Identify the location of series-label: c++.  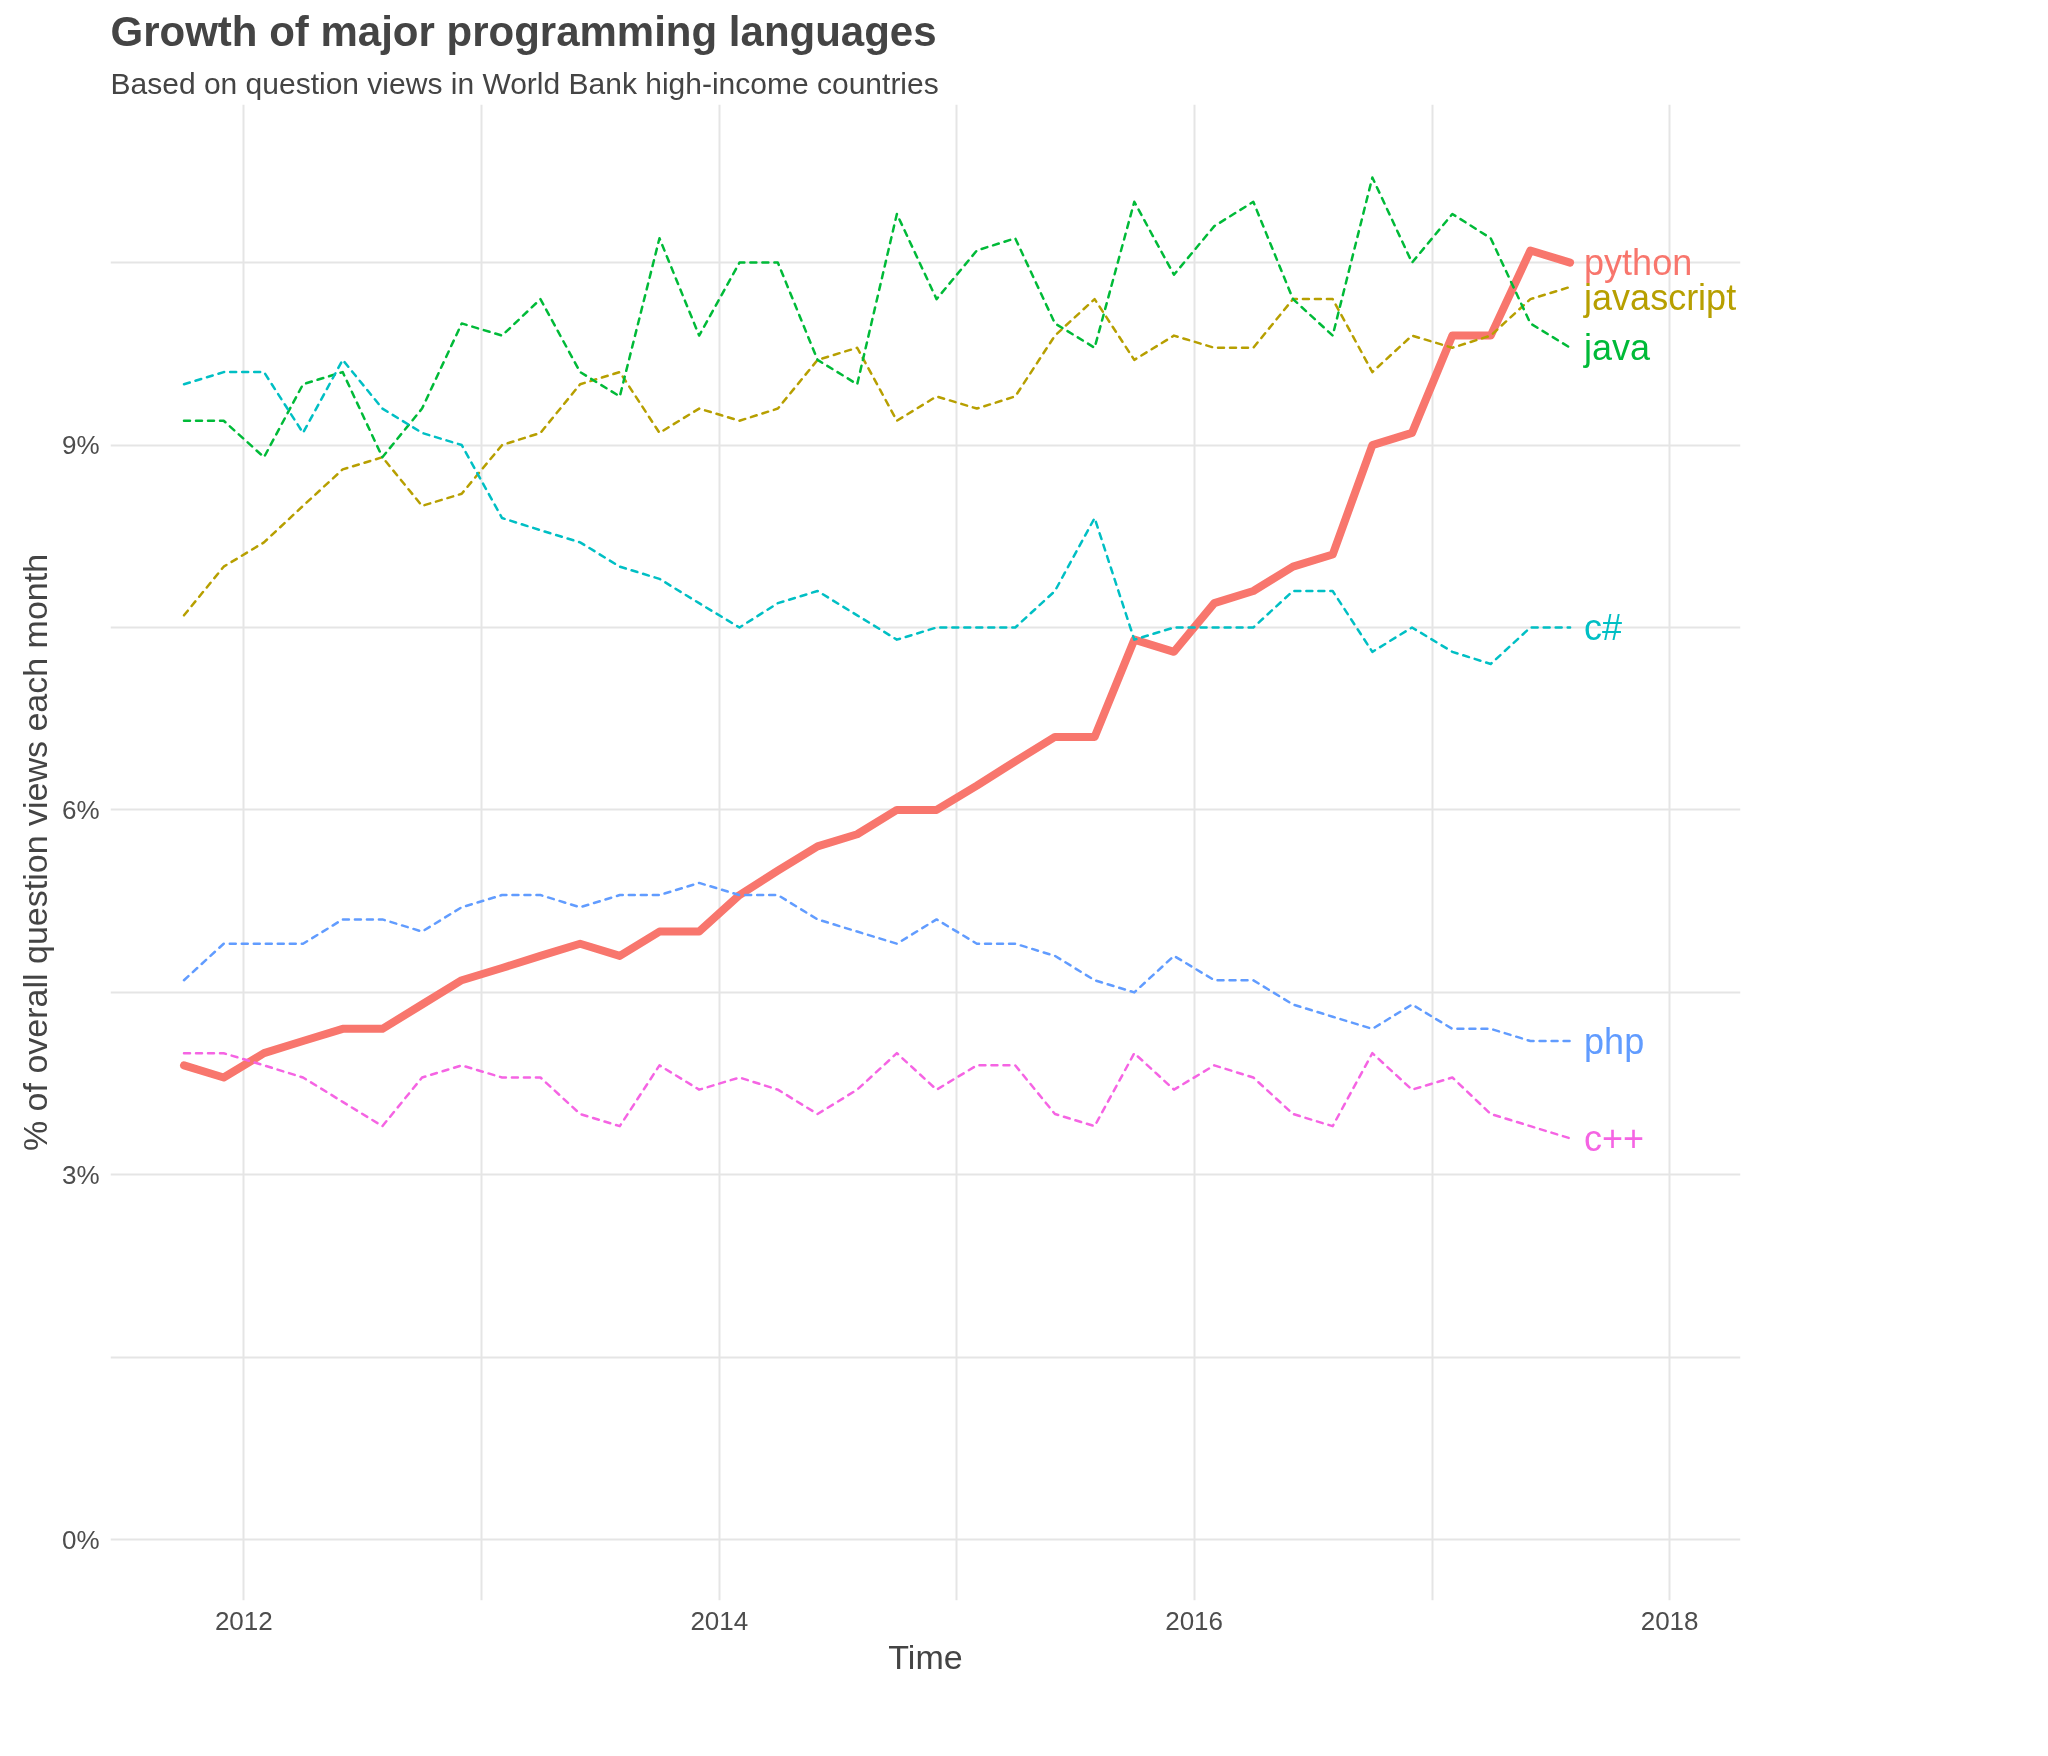
(1614, 1138).